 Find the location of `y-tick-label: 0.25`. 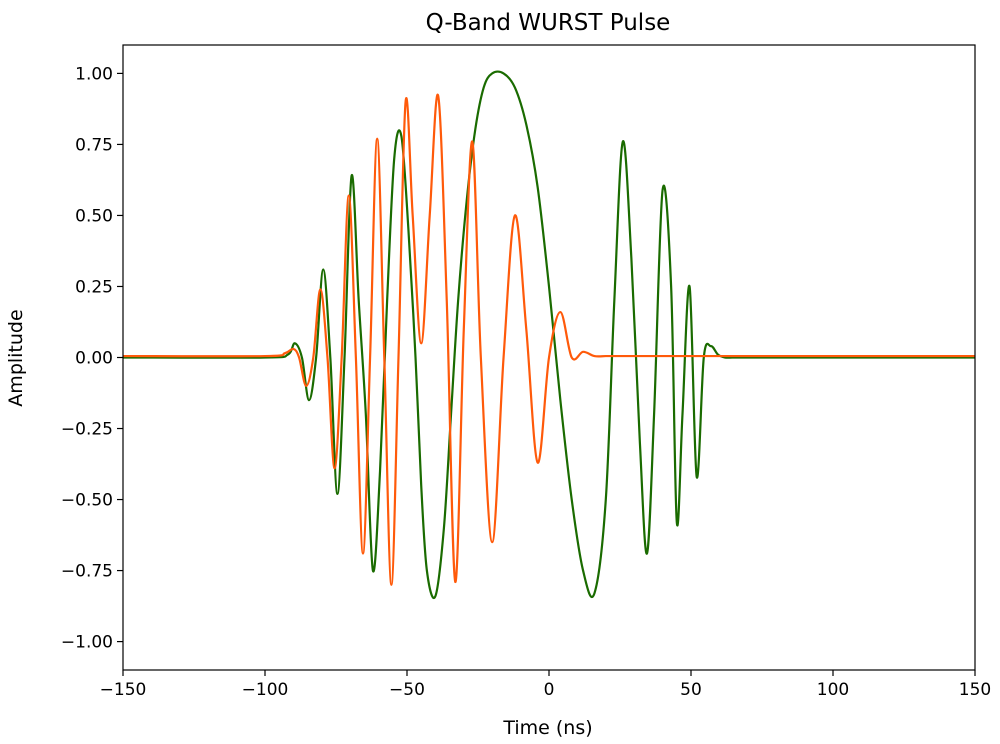

y-tick-label: 0.25 is located at coordinates (94, 287).